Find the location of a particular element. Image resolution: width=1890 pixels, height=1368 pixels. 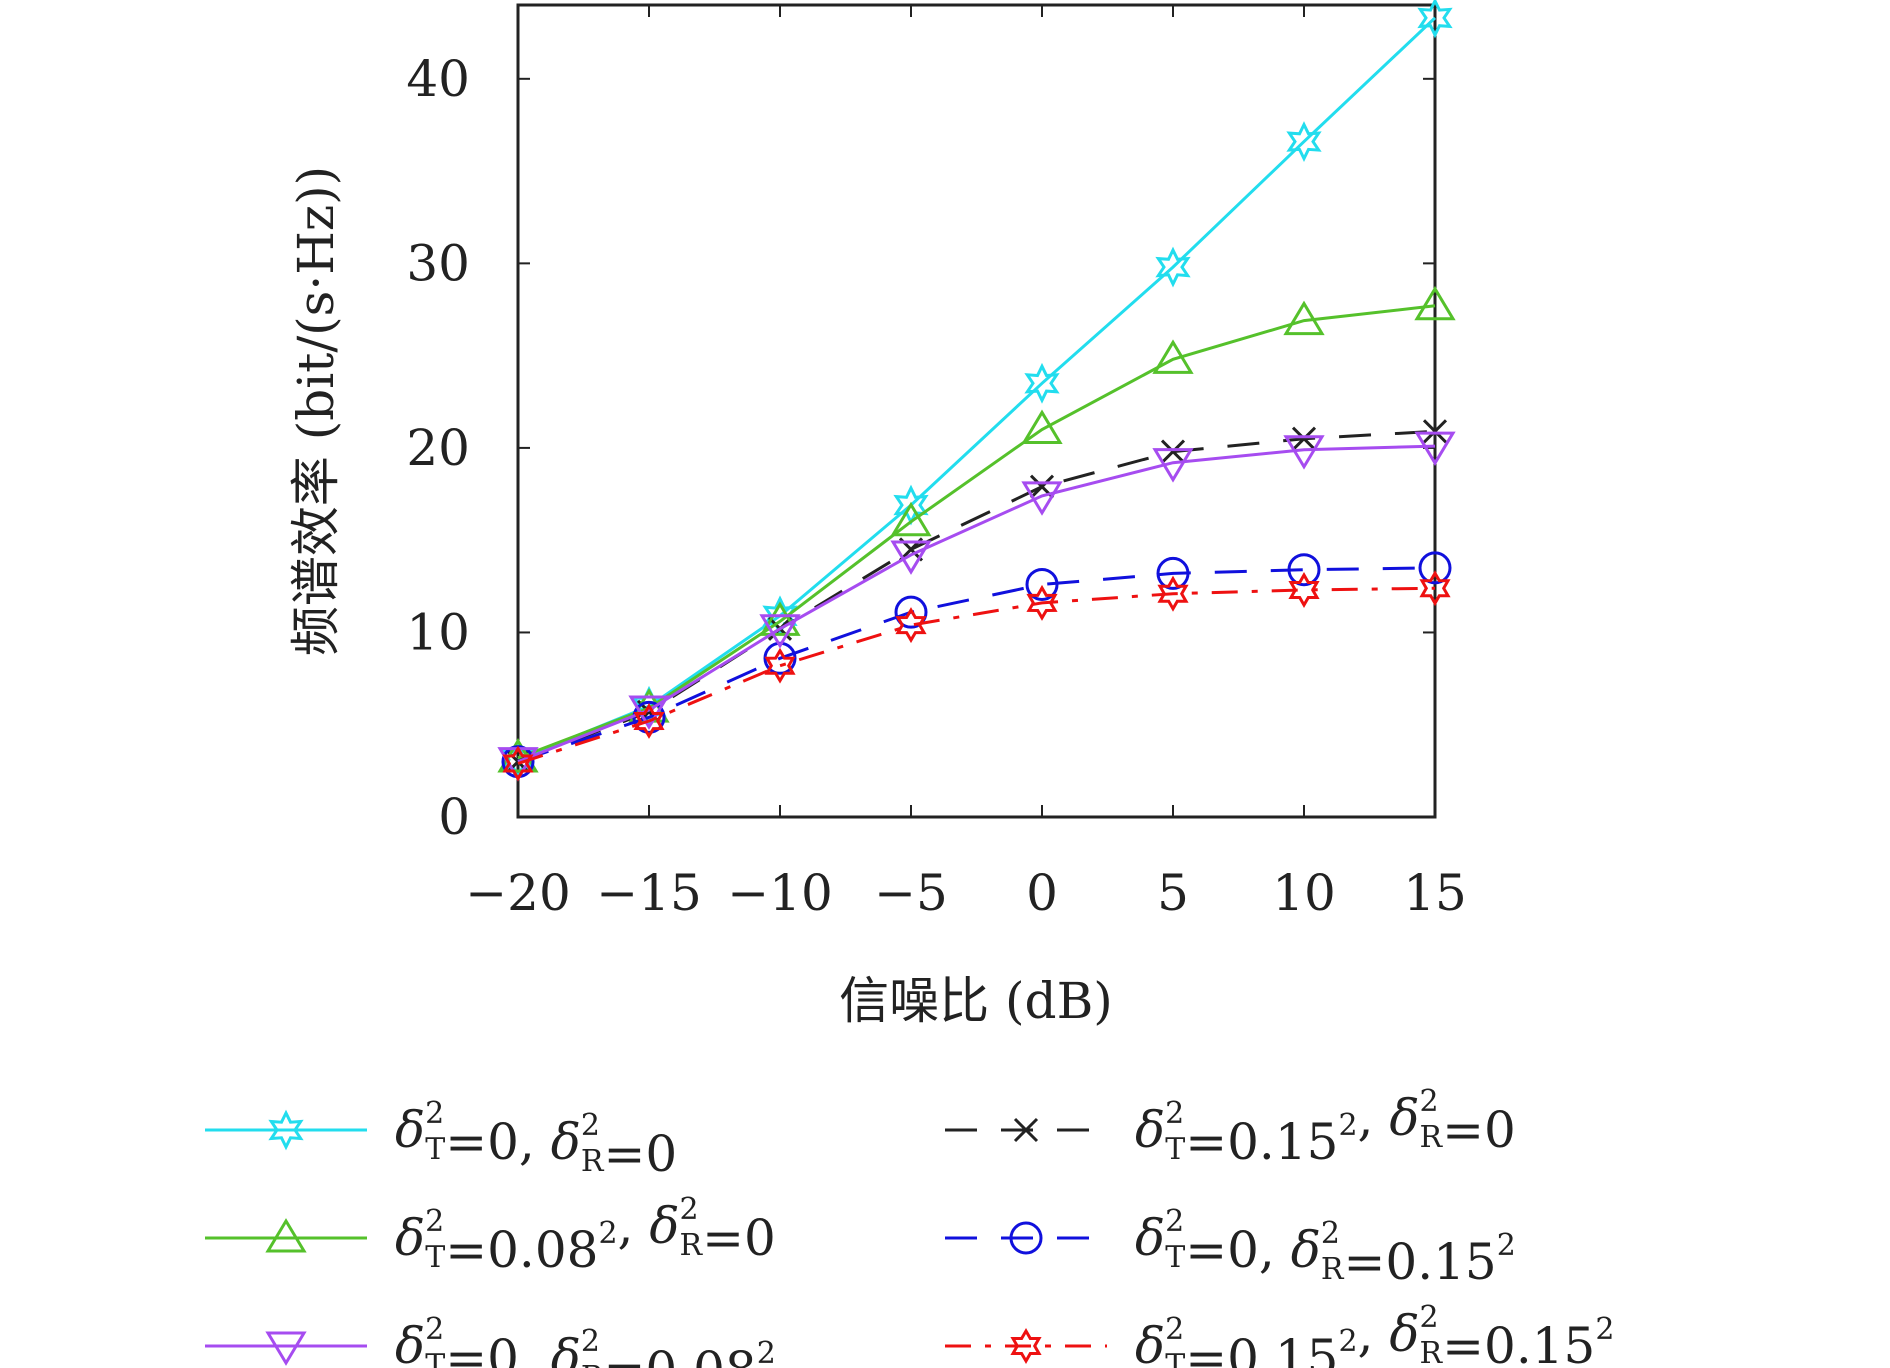

y-tick-label: 0 is located at coordinates (454, 817).